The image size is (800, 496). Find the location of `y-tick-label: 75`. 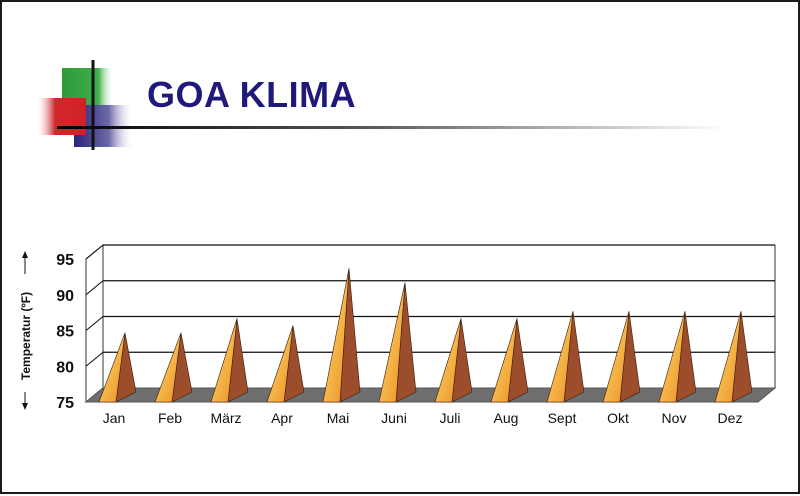

y-tick-label: 75 is located at coordinates (65, 403).